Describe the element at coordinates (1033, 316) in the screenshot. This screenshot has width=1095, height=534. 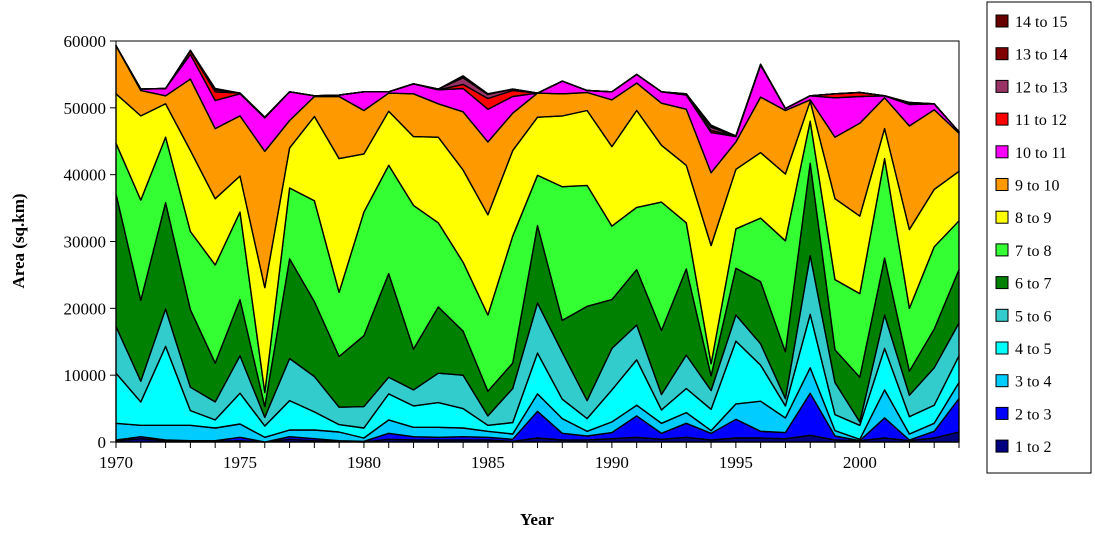
I see `legend-label: 5 to 6` at that location.